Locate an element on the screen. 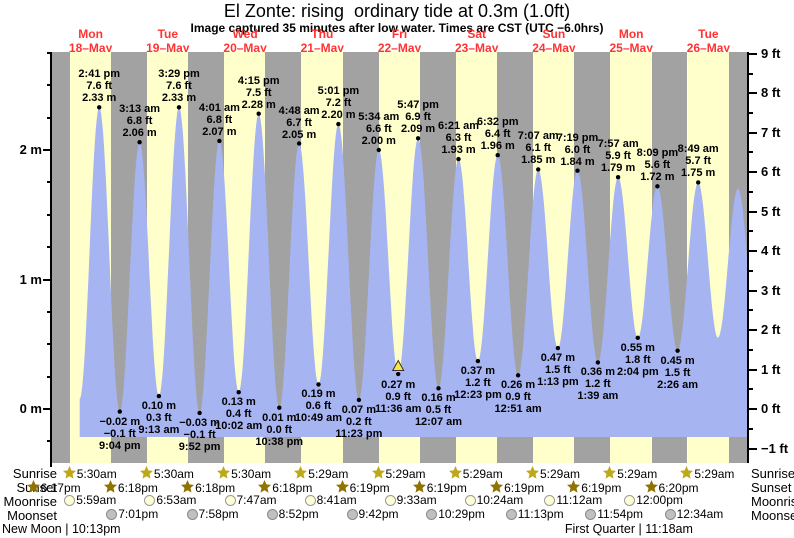 The image size is (794, 538). row-label-sunset-right: Sunset is located at coordinates (771, 487).